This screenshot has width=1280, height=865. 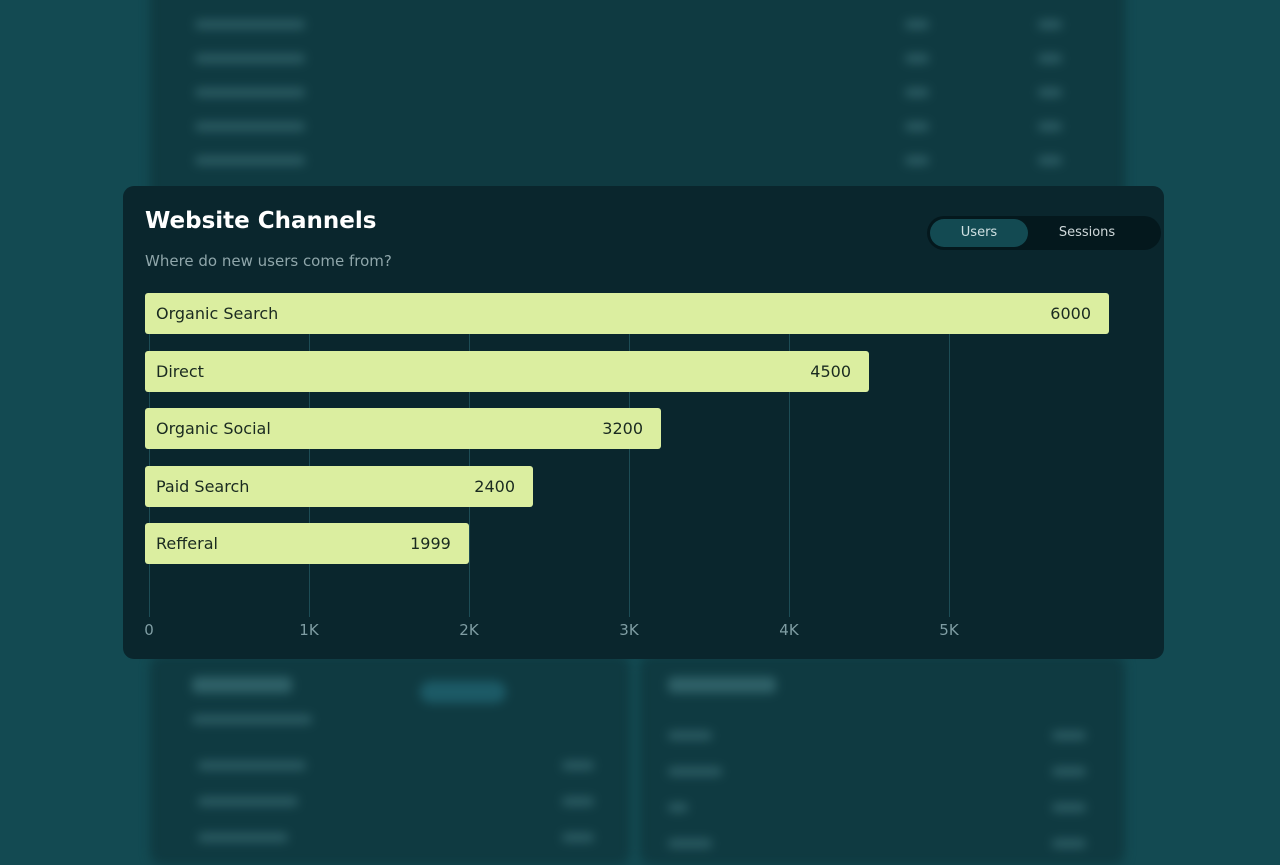 What do you see at coordinates (309, 630) in the screenshot?
I see `x-tick-label: 1K` at bounding box center [309, 630].